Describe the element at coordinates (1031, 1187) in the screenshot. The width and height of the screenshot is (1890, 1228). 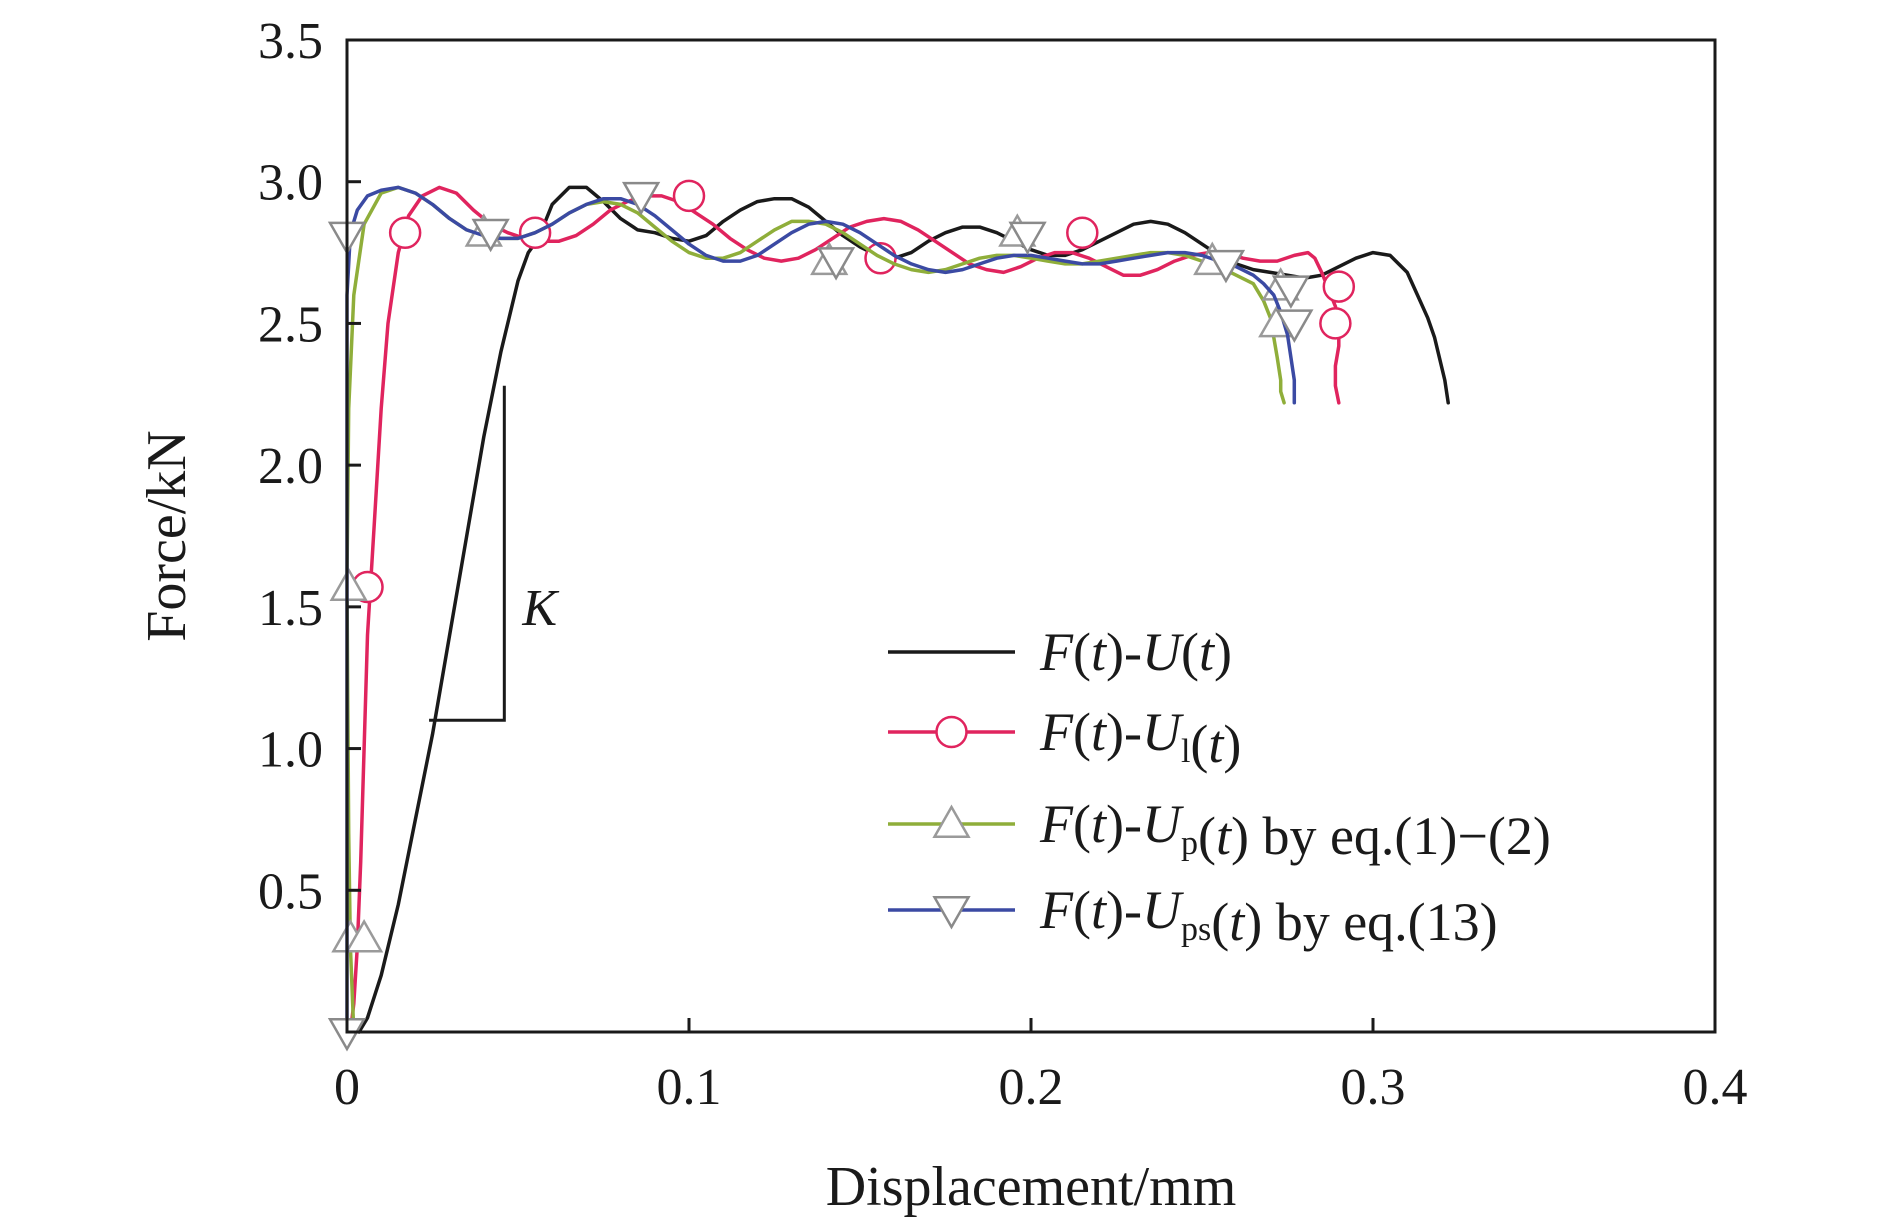
I see `x-axis-label: Displacement/mm` at that location.